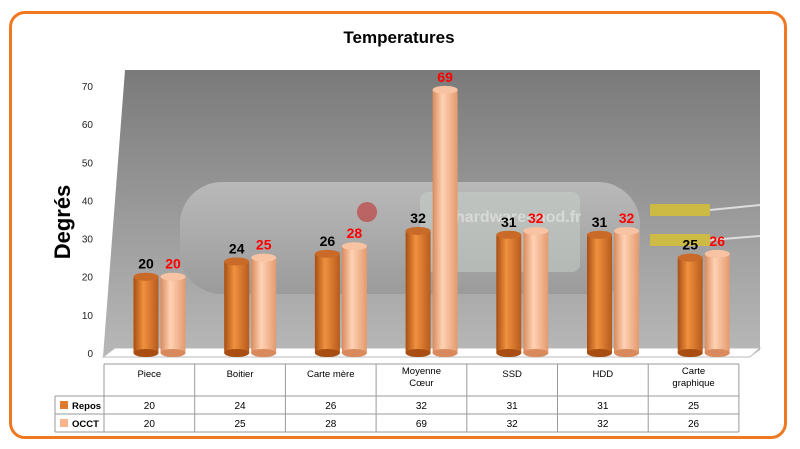 The image size is (800, 449). I want to click on y-tick-label: 50, so click(88, 163).